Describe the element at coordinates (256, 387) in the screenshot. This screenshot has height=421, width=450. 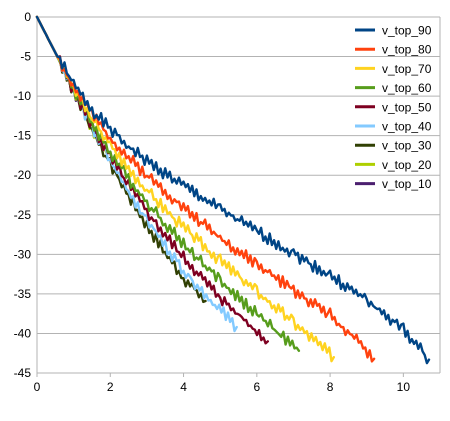
I see `x-tick-label: 6` at that location.